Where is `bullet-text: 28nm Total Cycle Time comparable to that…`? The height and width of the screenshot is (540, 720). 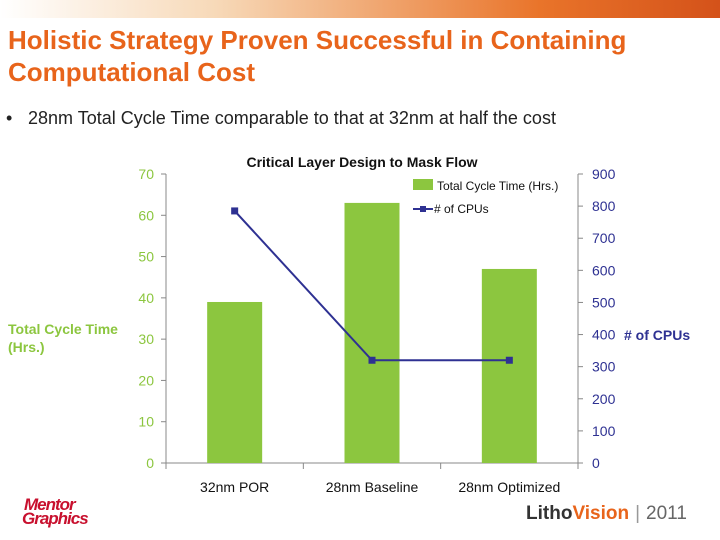
bullet-text: 28nm Total Cycle Time comparable to that… is located at coordinates (292, 118).